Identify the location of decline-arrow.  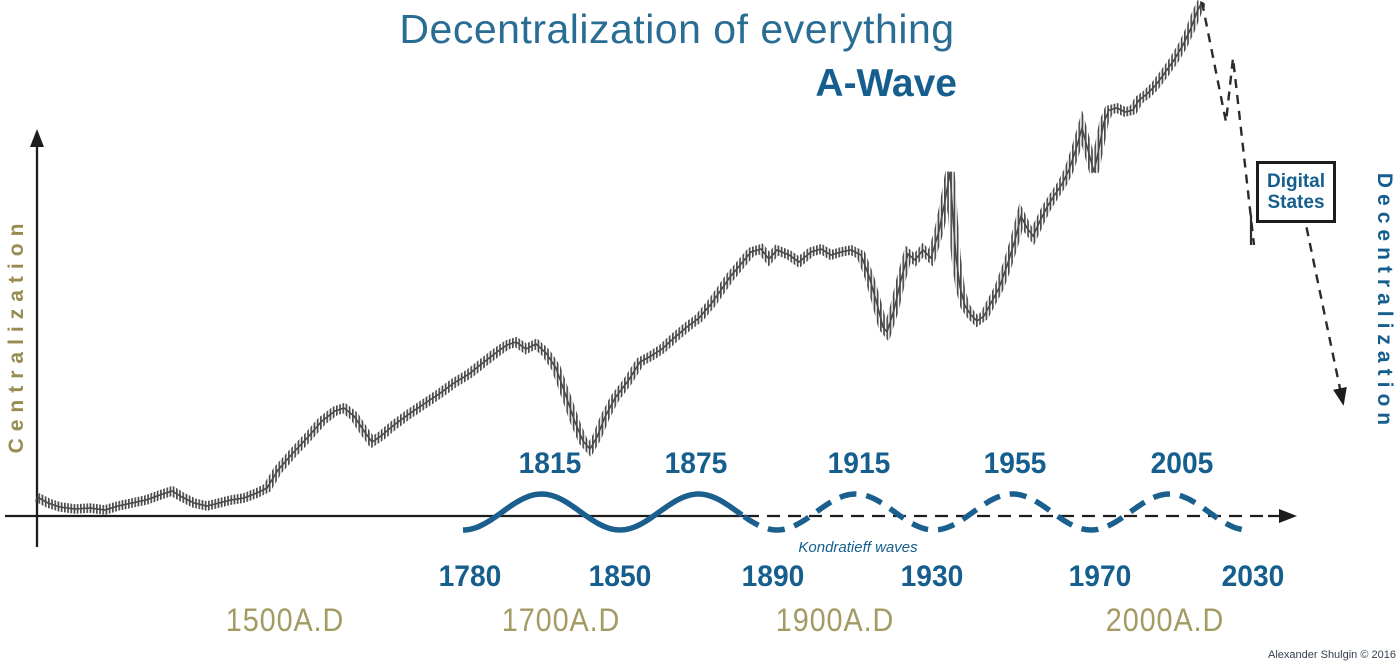
(1322, 300).